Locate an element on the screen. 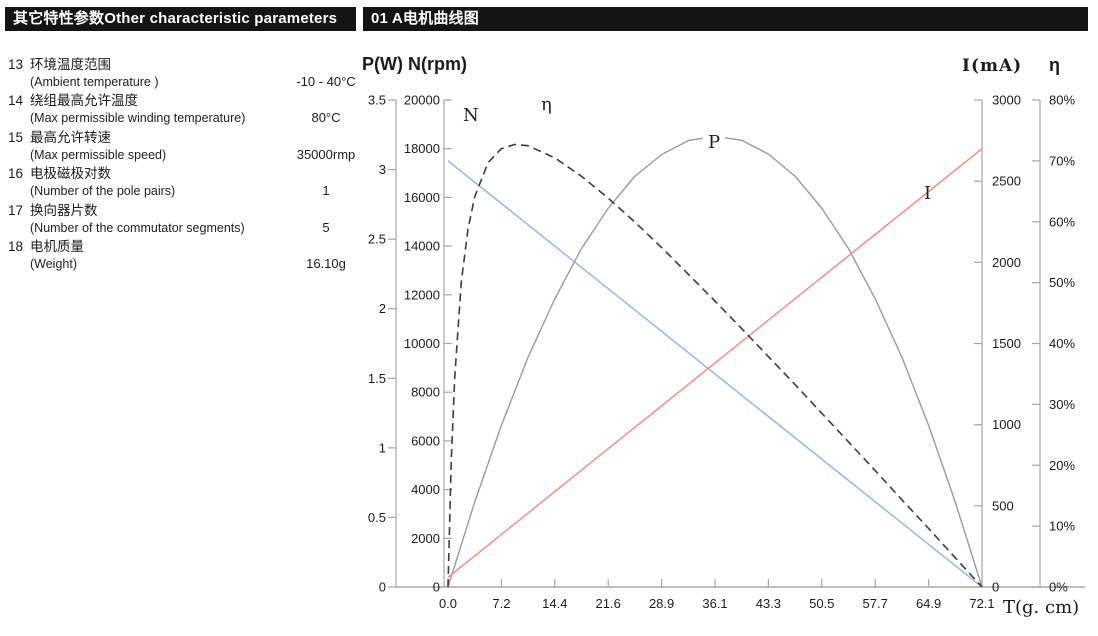  parameter-label-cn: 绕组最高允许温度 is located at coordinates (84, 101).